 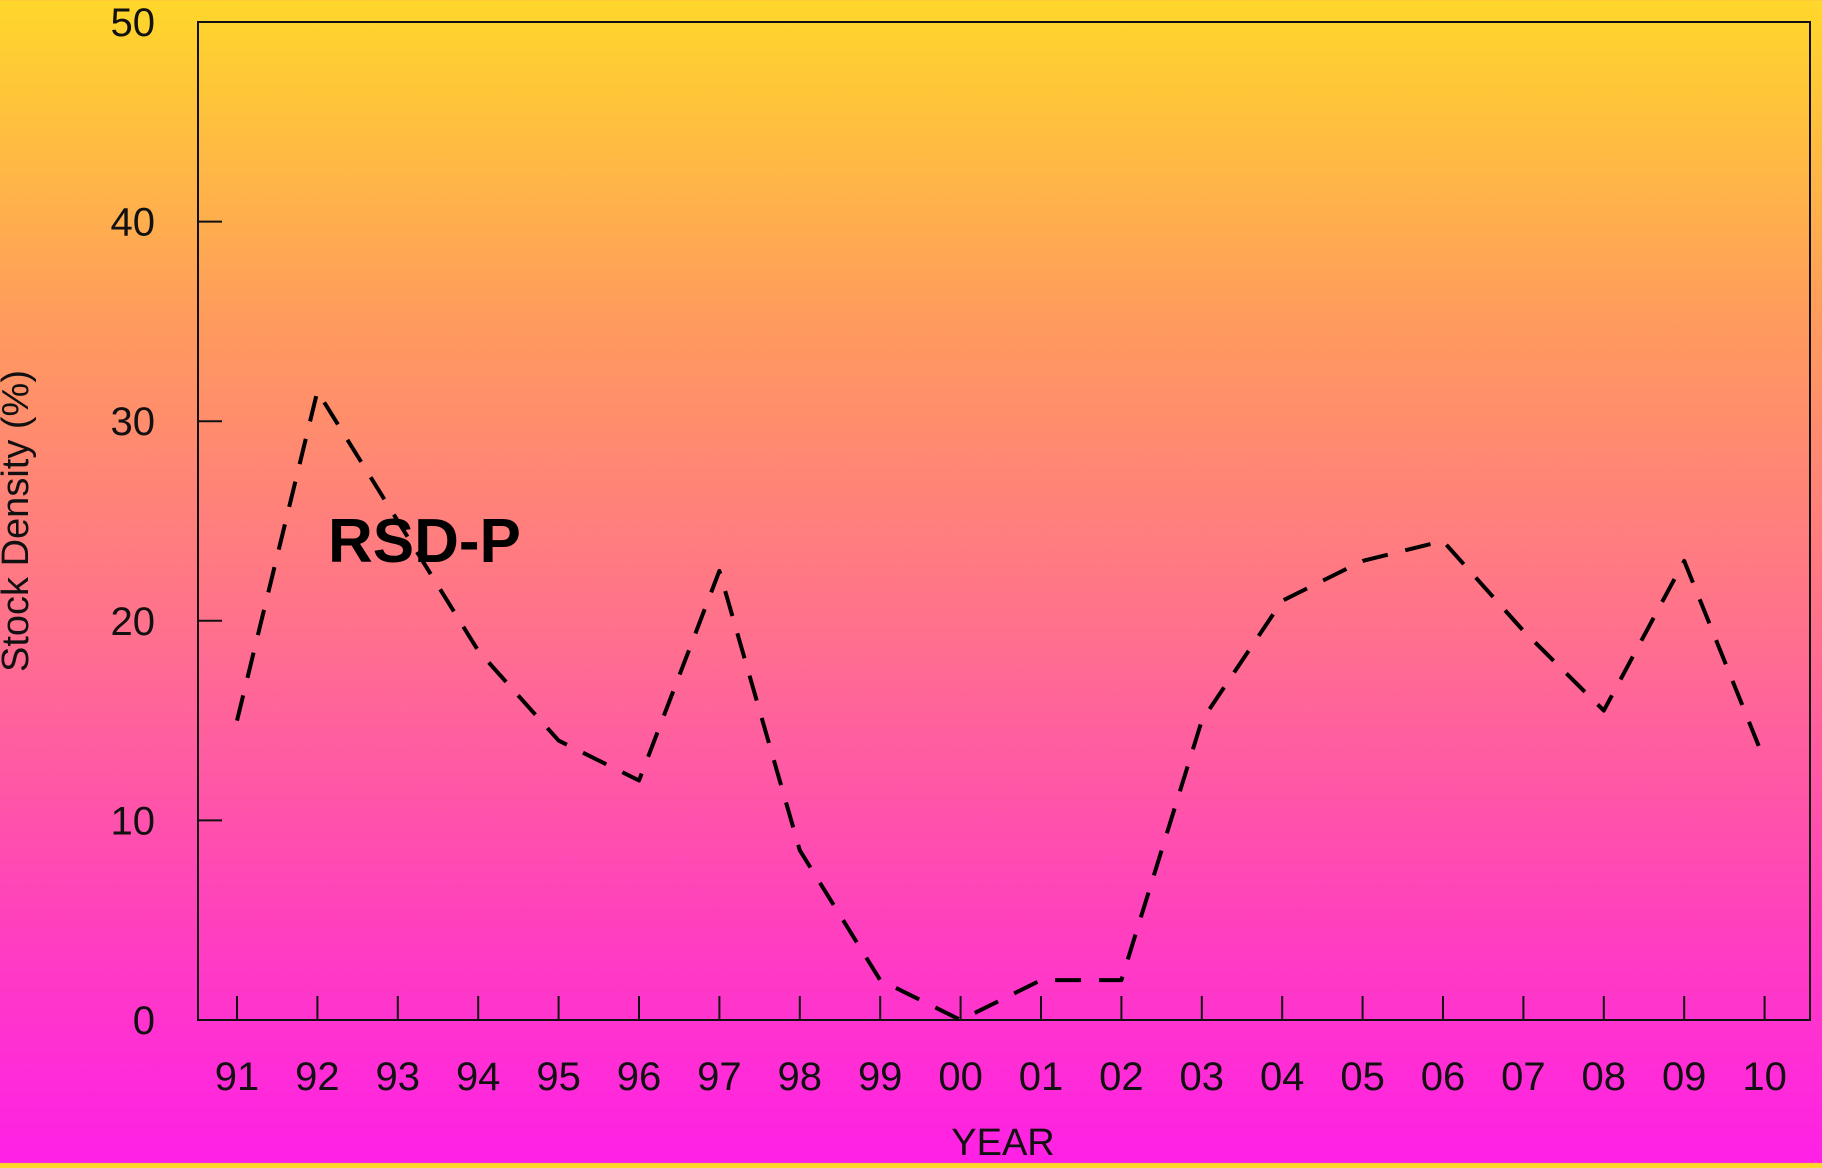 What do you see at coordinates (1202, 1077) in the screenshot?
I see `x-tick-label: 03` at bounding box center [1202, 1077].